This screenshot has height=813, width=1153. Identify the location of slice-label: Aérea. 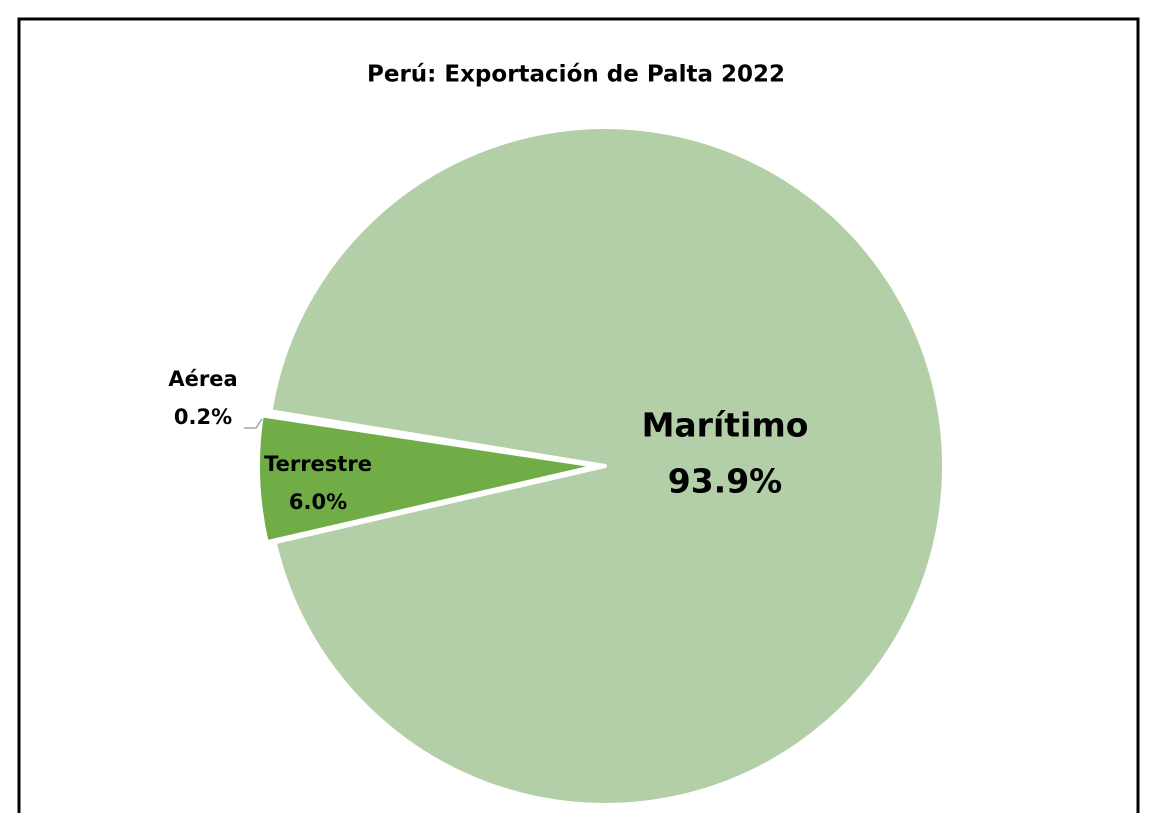
(202, 379).